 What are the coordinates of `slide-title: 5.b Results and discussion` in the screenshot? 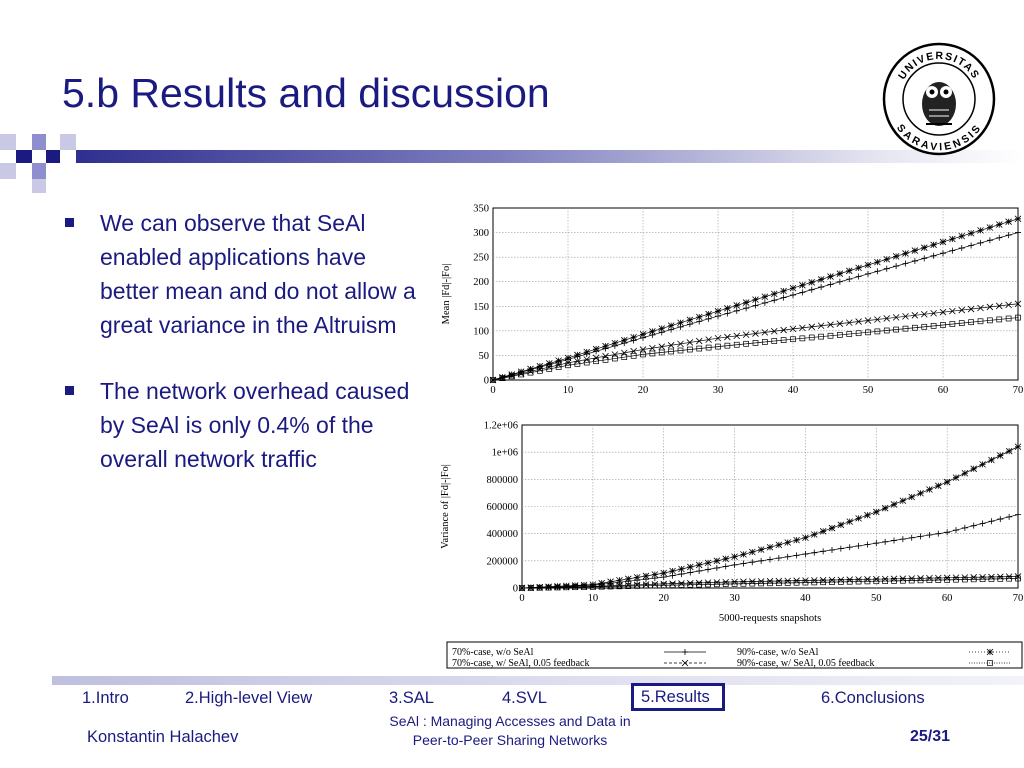 It's located at (306, 93).